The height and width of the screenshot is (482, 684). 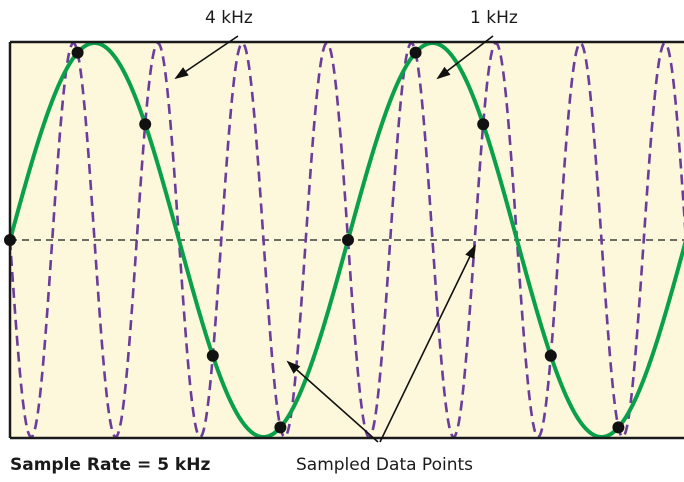 What do you see at coordinates (465, 57) in the screenshot?
I see `arrow-1khz` at bounding box center [465, 57].